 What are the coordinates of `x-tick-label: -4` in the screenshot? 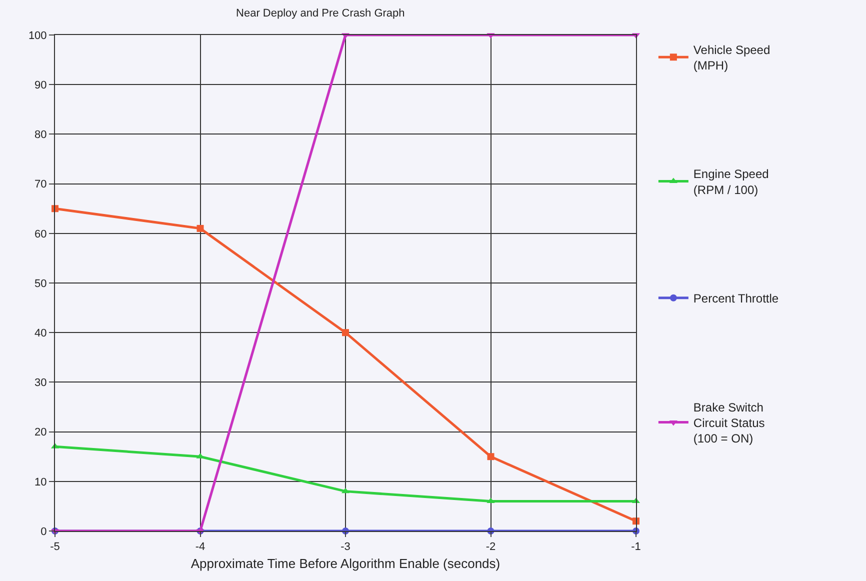 It's located at (200, 547).